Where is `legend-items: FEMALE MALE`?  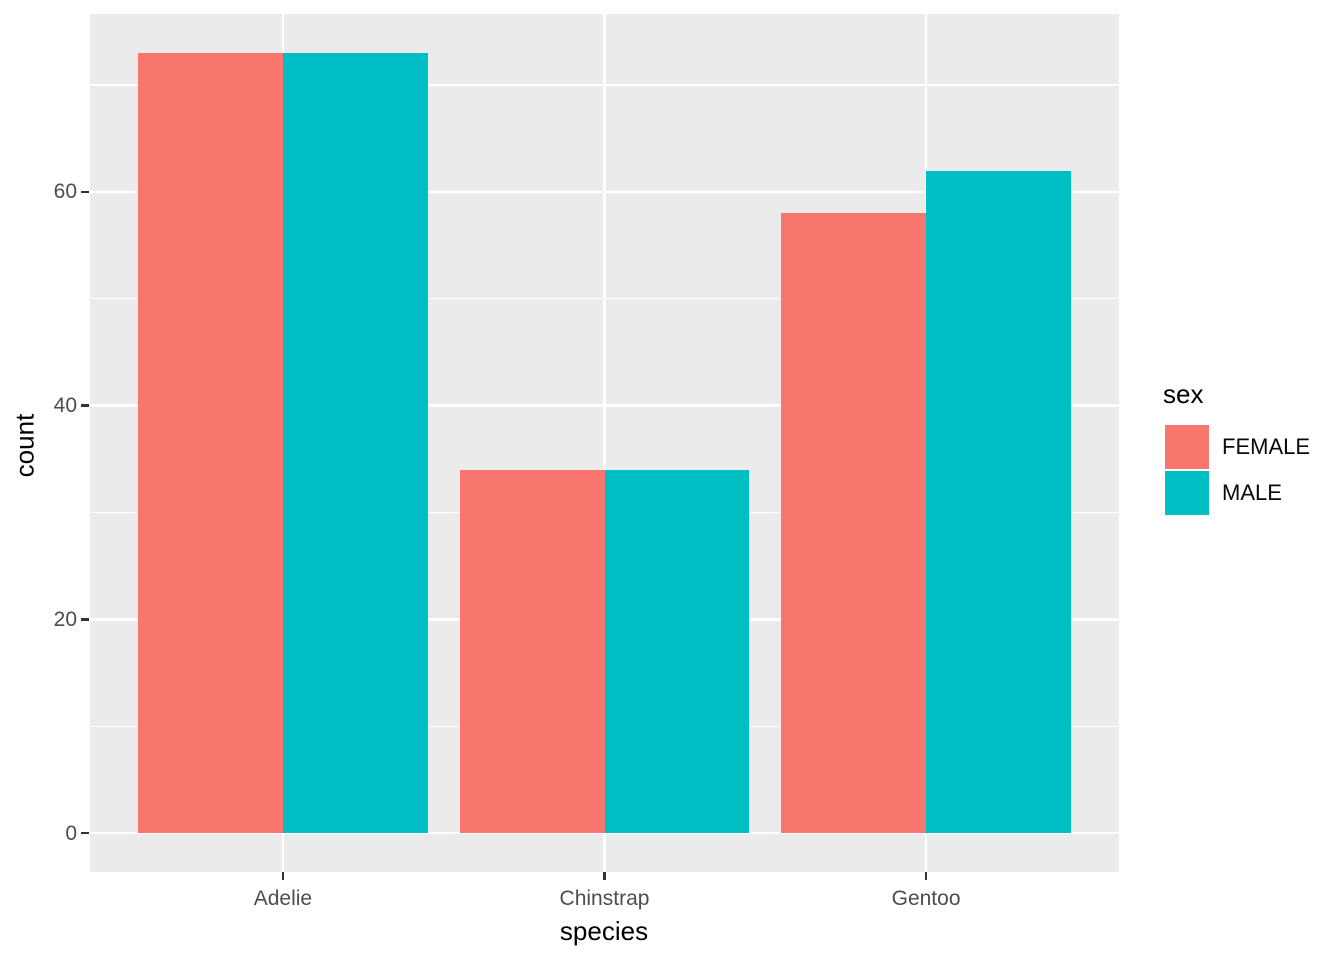
legend-items: FEMALE MALE is located at coordinates (1237, 470).